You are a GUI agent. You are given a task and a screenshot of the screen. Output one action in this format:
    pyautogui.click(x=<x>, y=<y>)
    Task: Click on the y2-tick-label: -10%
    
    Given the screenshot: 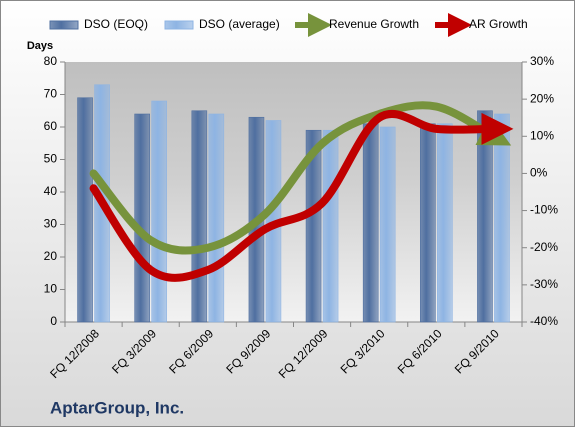 What is the action you would take?
    pyautogui.click(x=544, y=210)
    